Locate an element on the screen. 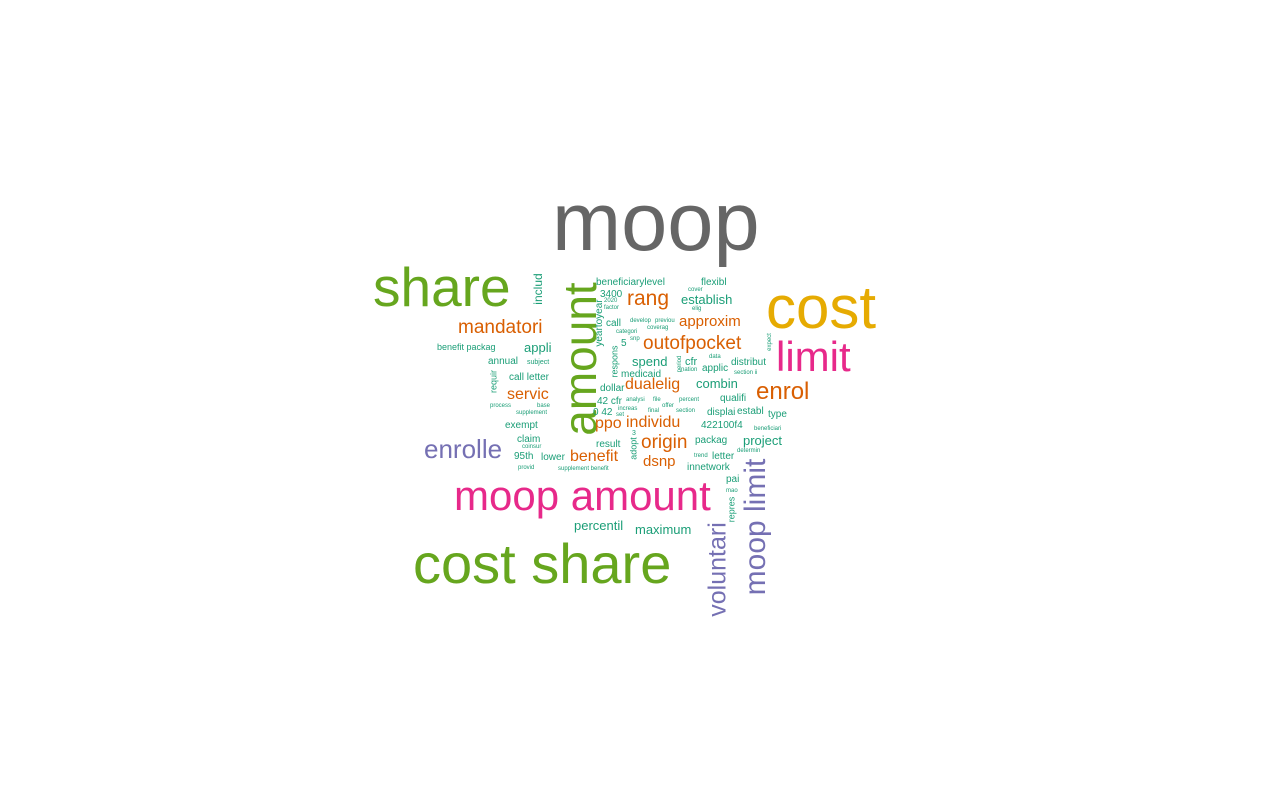 Image resolution: width=1280 pixels, height=800 pixels. word: data is located at coordinates (715, 357).